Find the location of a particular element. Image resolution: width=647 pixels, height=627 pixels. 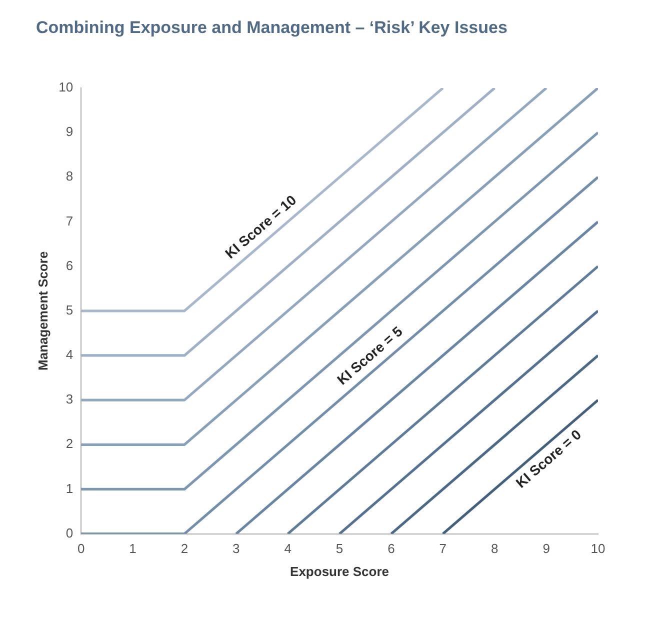

x-tick-label: 3 is located at coordinates (236, 548).